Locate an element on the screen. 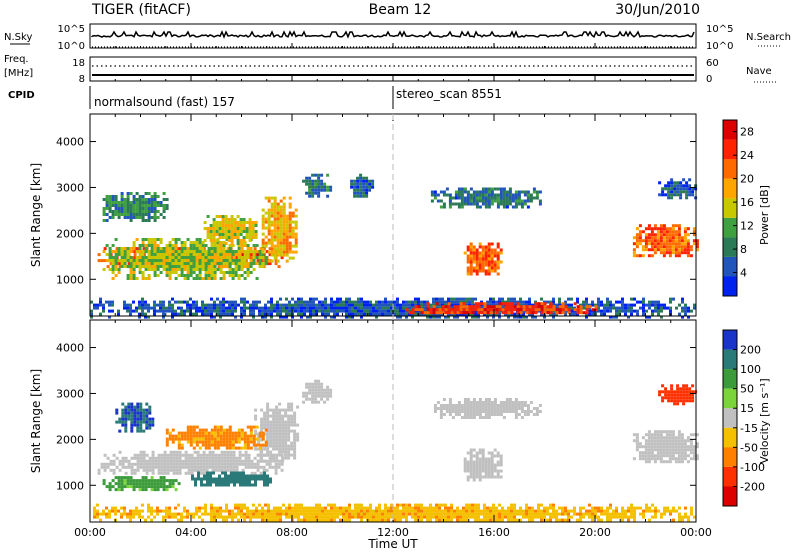  time-axis-labels: 00:00 04:00 08:00 12:00 16:00 20:00 00:00 is located at coordinates (393, 532).